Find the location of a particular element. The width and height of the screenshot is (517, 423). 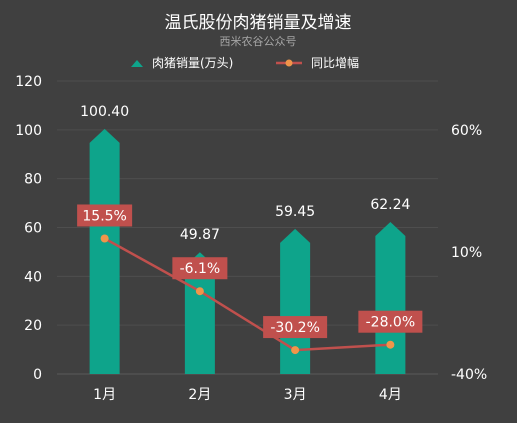

growth-label: -28.0% is located at coordinates (391, 323).